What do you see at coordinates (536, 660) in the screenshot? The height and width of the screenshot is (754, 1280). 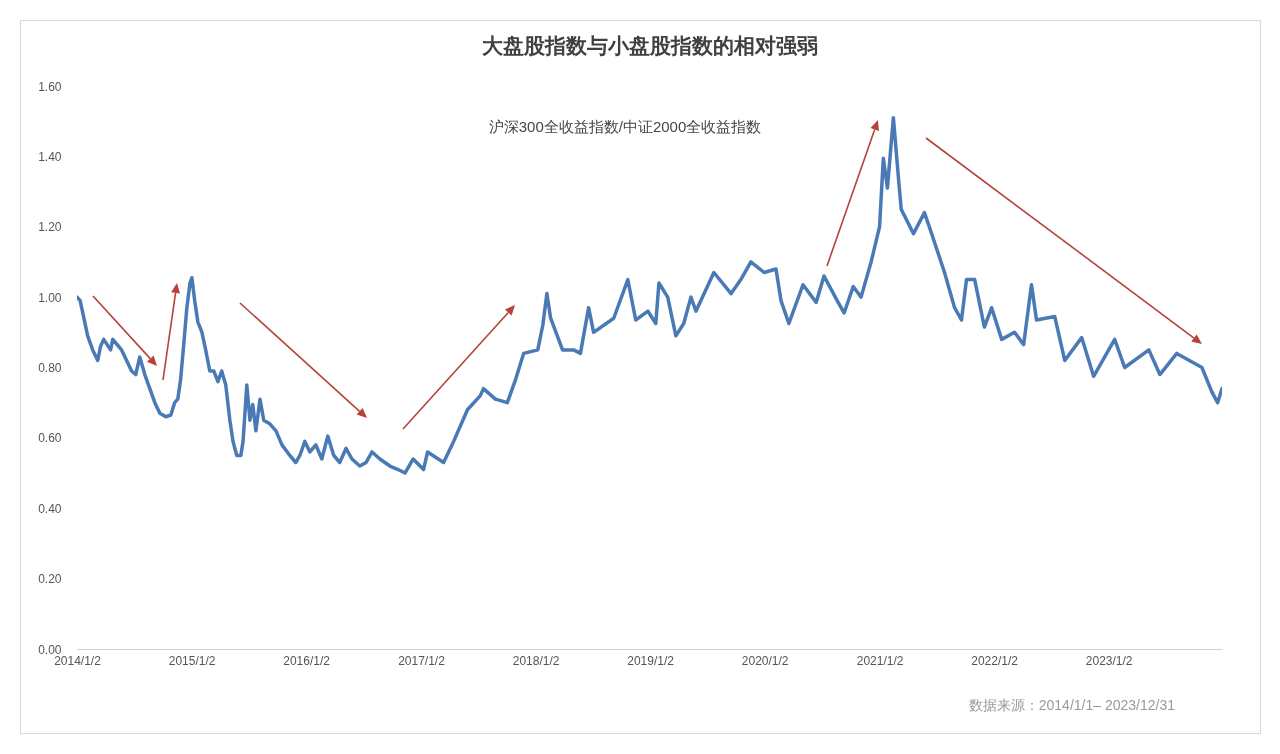 I see `x-tick-label: 2018/1/2` at bounding box center [536, 660].